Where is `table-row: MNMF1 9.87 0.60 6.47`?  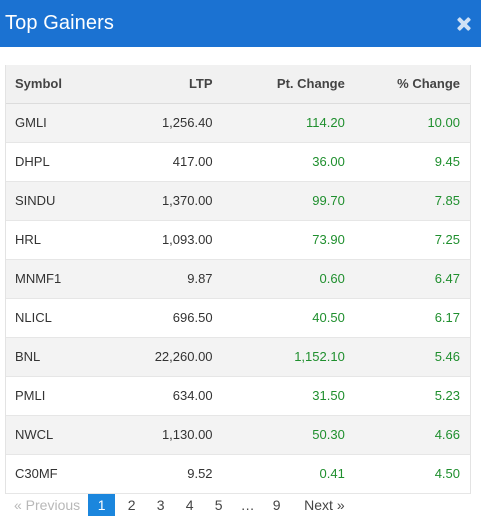 table-row: MNMF1 9.87 0.60 6.47 is located at coordinates (238, 279).